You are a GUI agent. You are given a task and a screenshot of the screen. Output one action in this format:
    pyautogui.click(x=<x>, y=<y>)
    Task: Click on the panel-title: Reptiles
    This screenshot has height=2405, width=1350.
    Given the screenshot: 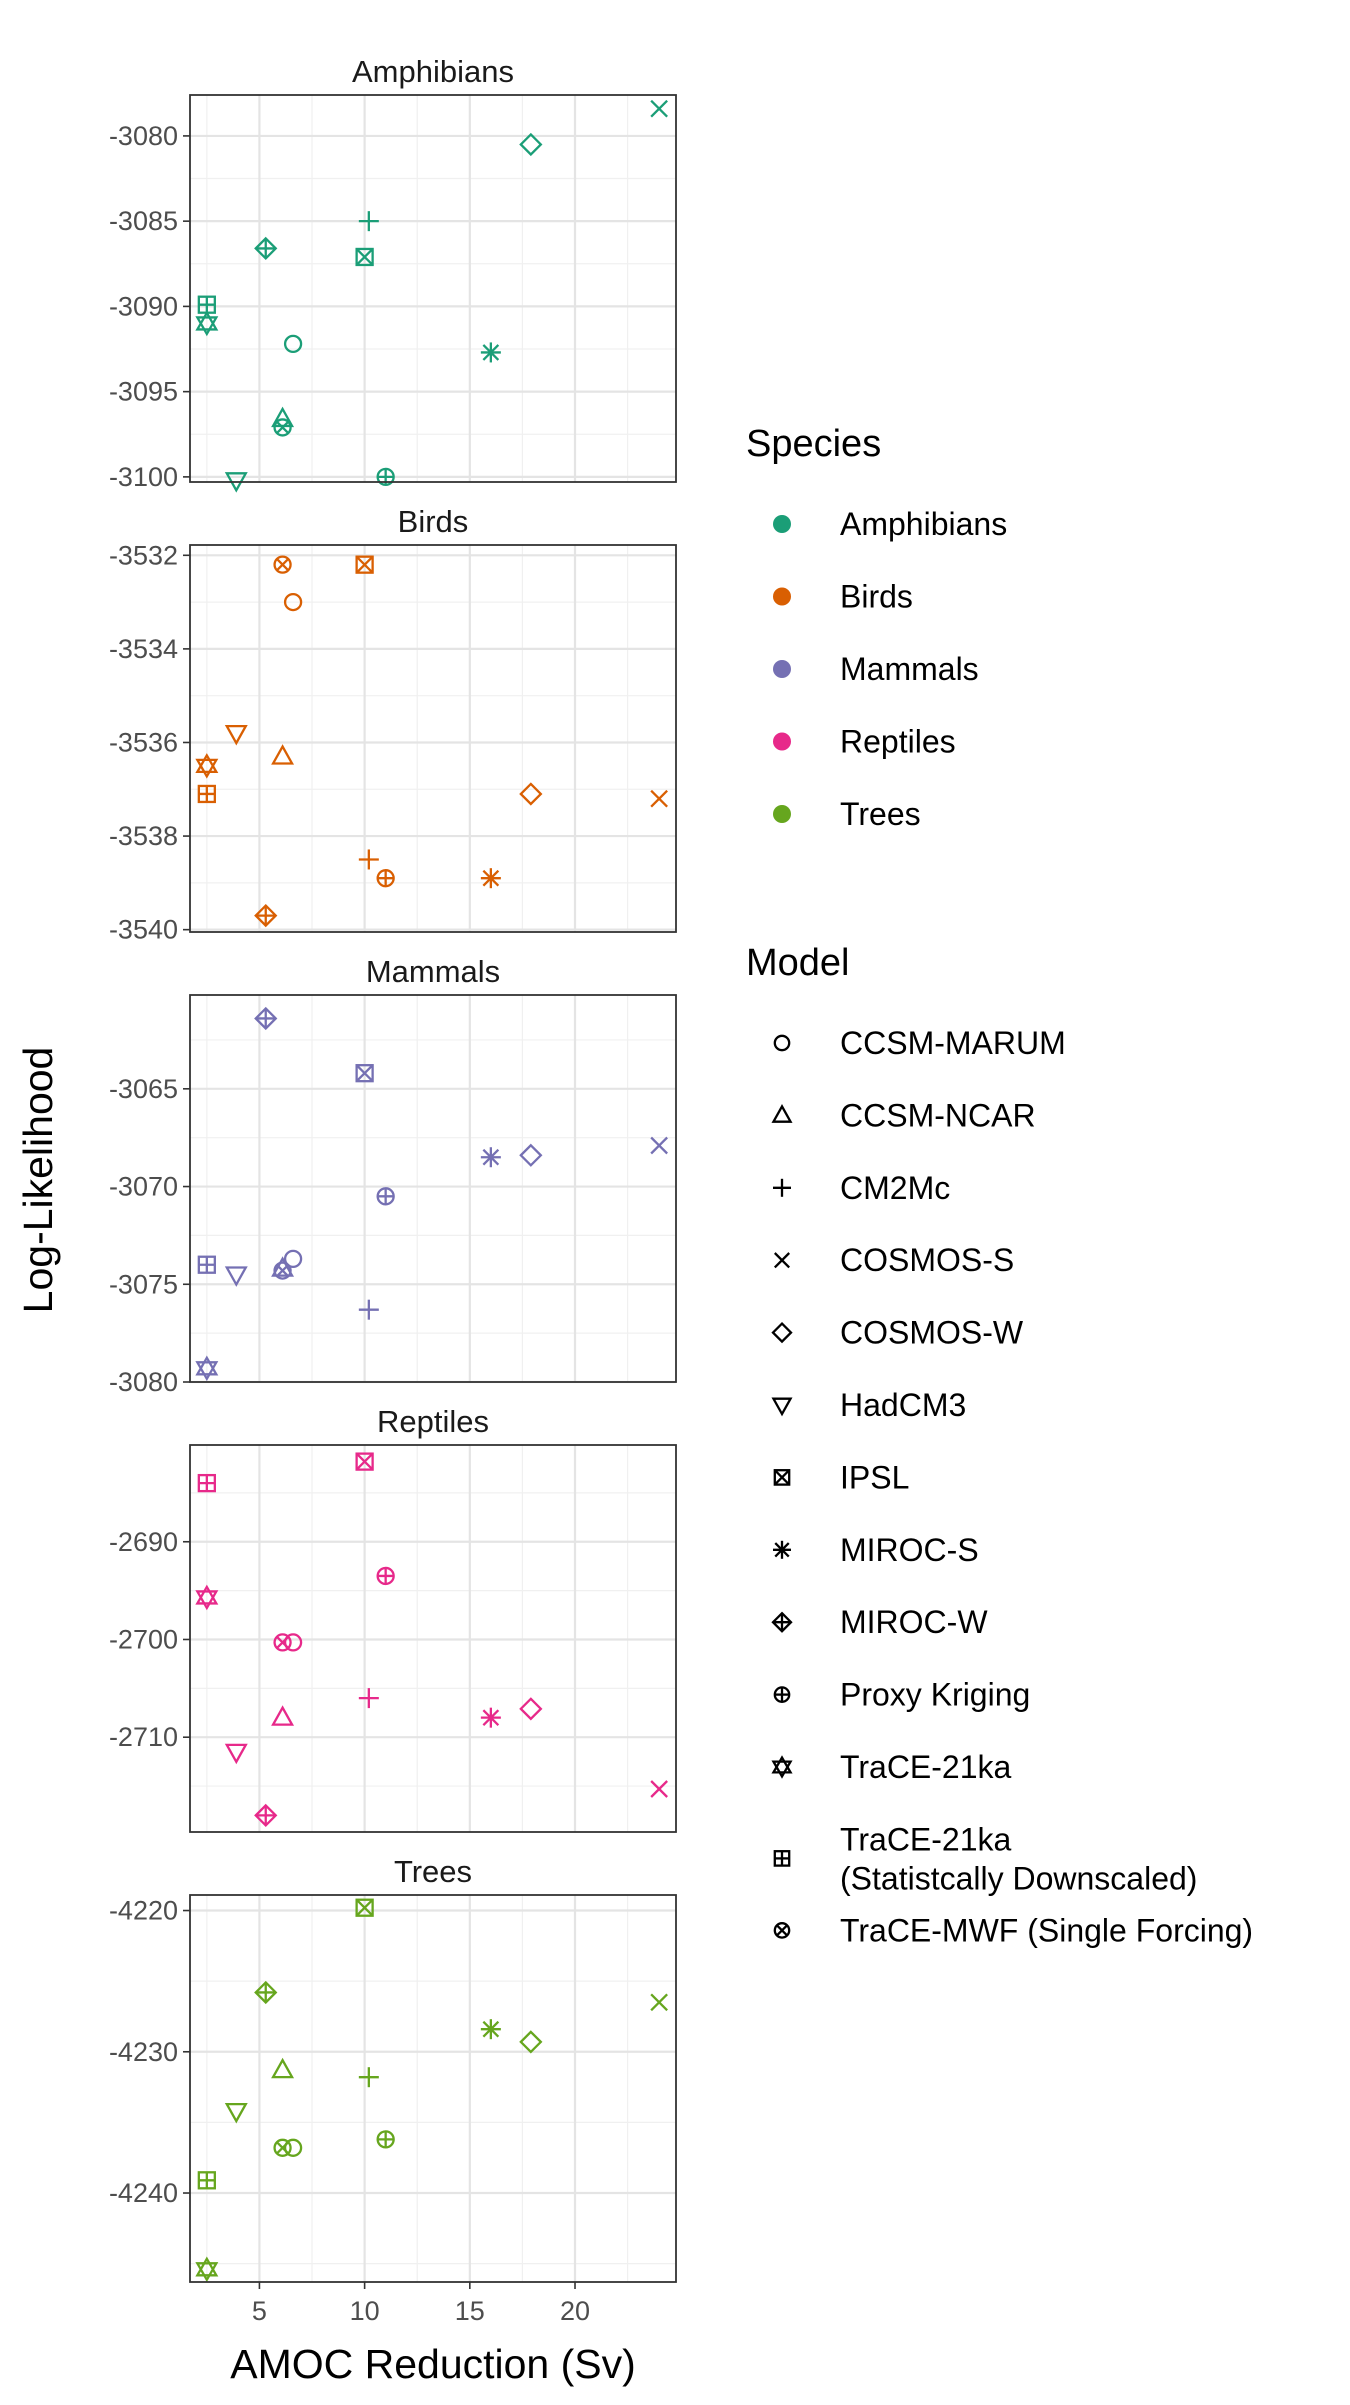 What is the action you would take?
    pyautogui.click(x=433, y=1421)
    